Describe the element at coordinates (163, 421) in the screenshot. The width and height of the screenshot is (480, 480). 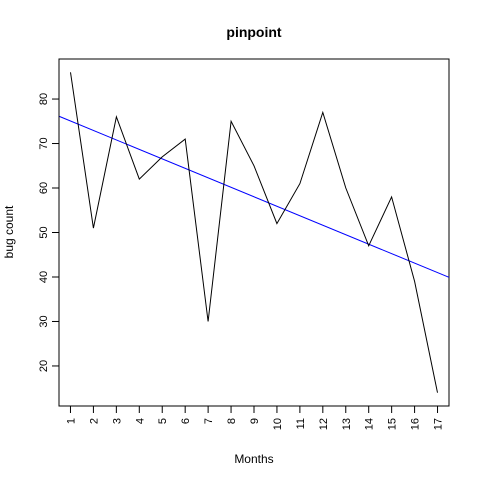
I see `x-tick-label: 5` at that location.